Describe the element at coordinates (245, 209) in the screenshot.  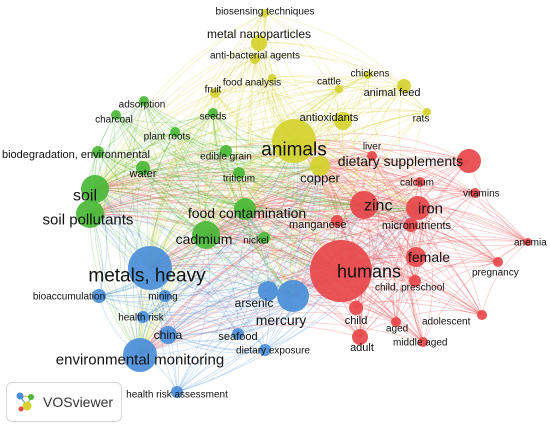
I see `node-food-contamination` at that location.